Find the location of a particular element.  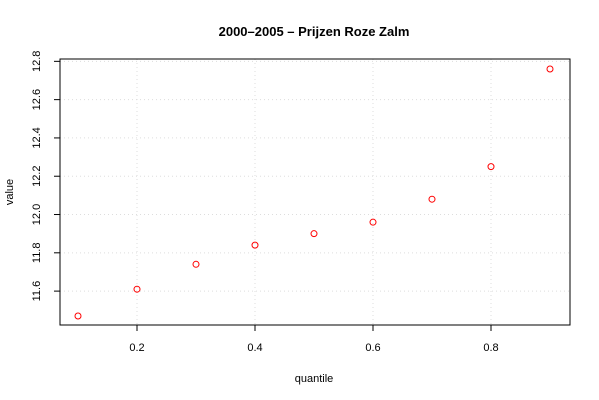

x-axis-label: quantile is located at coordinates (314, 379).